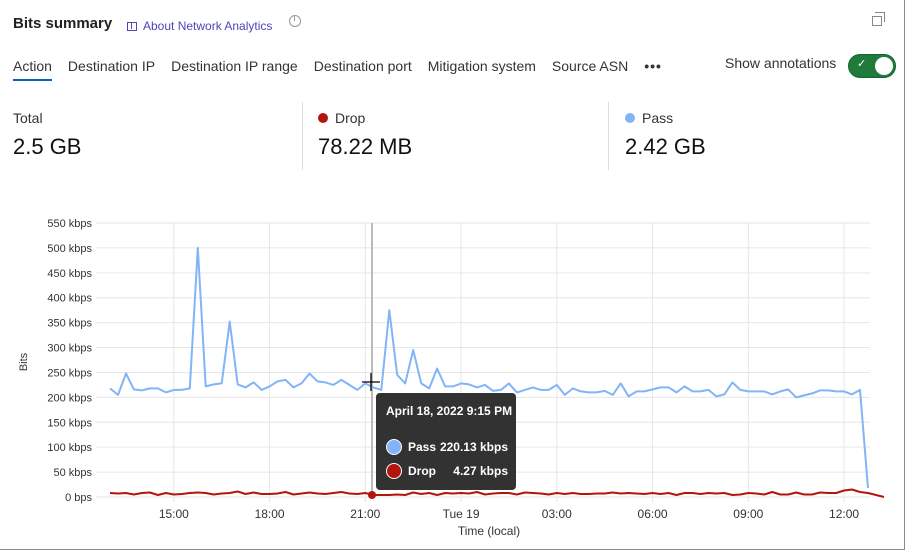 The width and height of the screenshot is (906, 551). What do you see at coordinates (497, 493) in the screenshot?
I see `series-line-drop` at bounding box center [497, 493].